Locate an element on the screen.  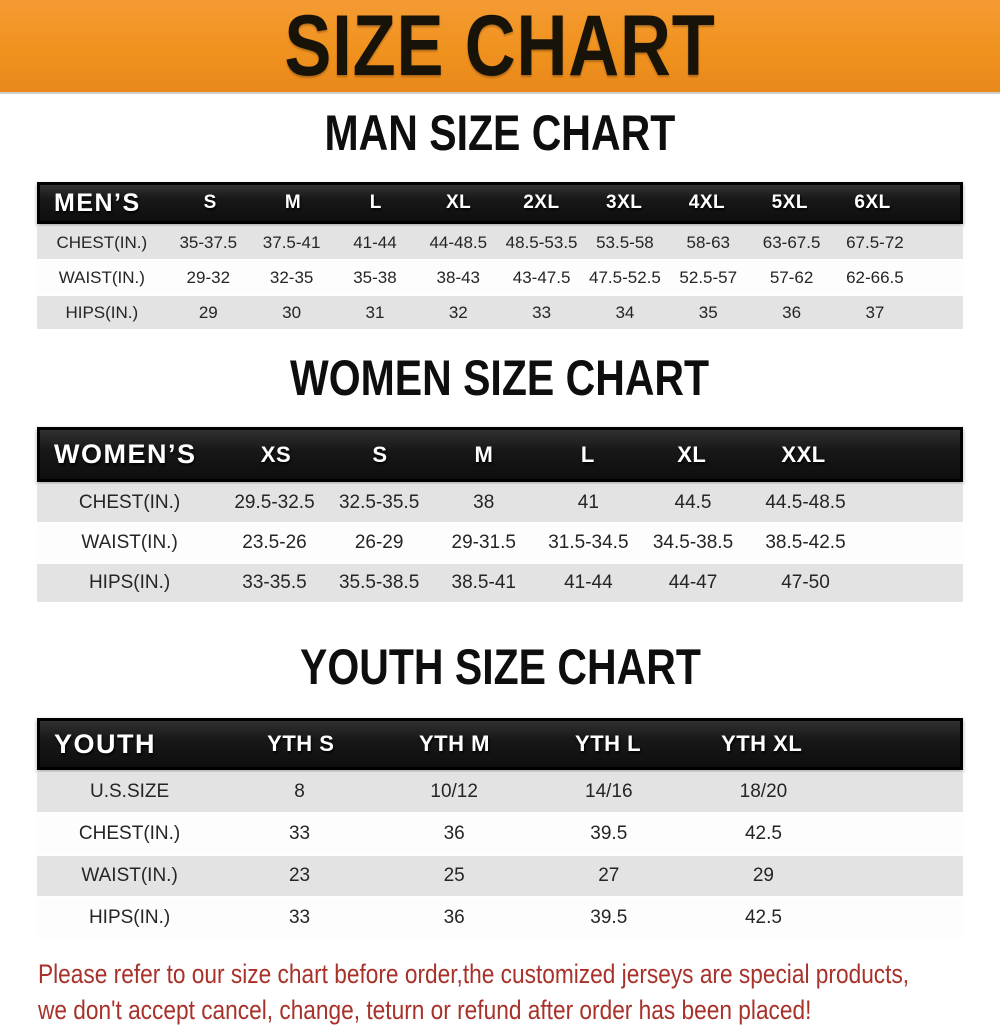
size-chart-banner: SIZE CHART is located at coordinates (500, 47).